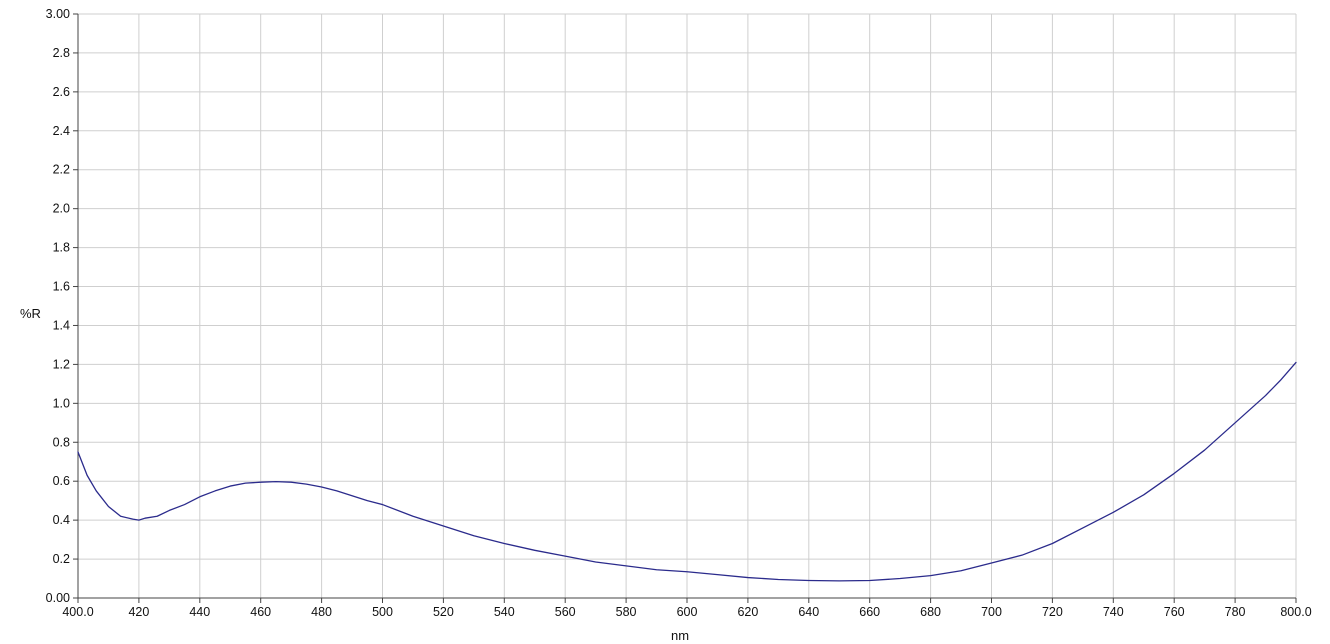 The image size is (1330, 644). I want to click on x-tick-label: 440, so click(199, 612).